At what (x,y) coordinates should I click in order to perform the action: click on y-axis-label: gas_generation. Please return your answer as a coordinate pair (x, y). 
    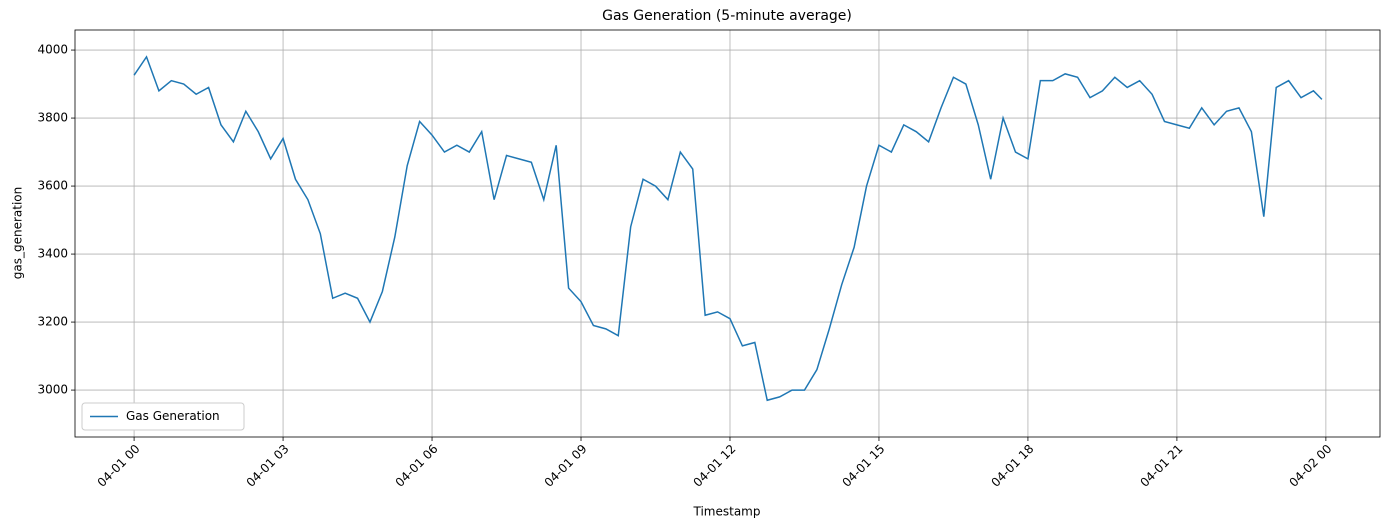
    Looking at the image, I should click on (18, 233).